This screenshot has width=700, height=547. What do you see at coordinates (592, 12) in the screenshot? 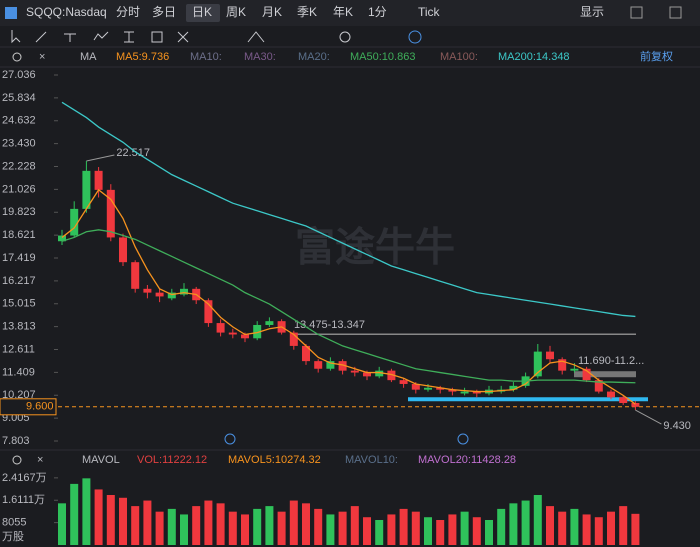
I see `display-menu: 显示` at bounding box center [592, 12].